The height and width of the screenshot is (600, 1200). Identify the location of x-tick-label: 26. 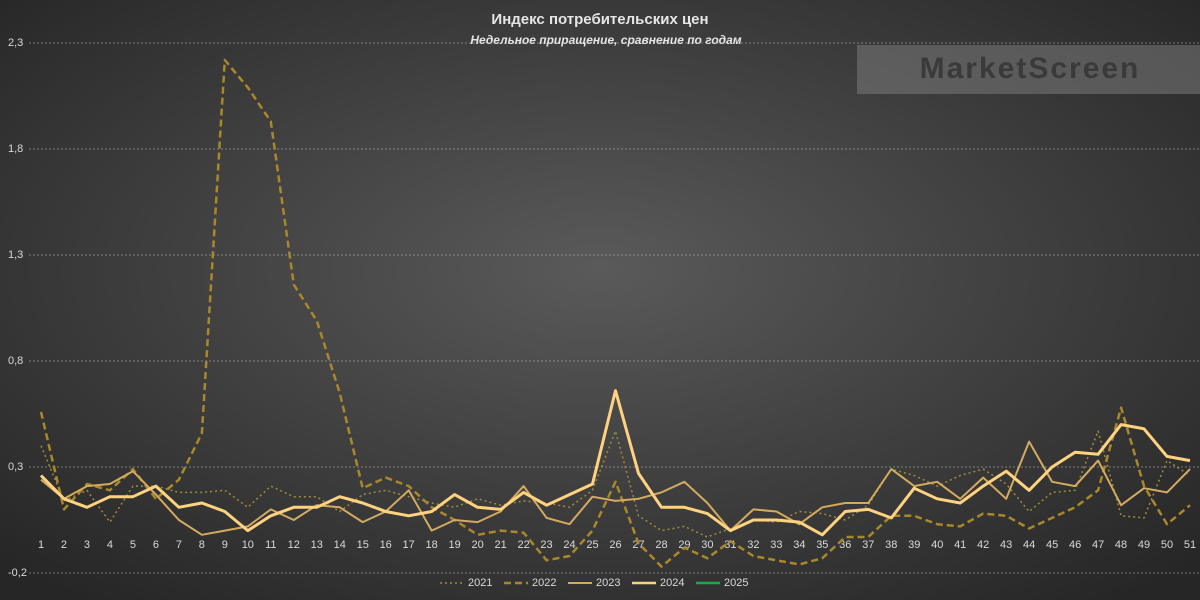
(615, 545).